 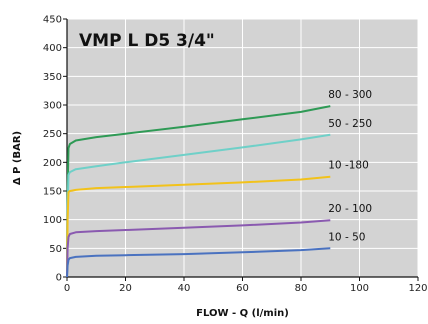 What do you see at coordinates (67, 288) in the screenshot?
I see `x-tick-label-0: 0` at bounding box center [67, 288].